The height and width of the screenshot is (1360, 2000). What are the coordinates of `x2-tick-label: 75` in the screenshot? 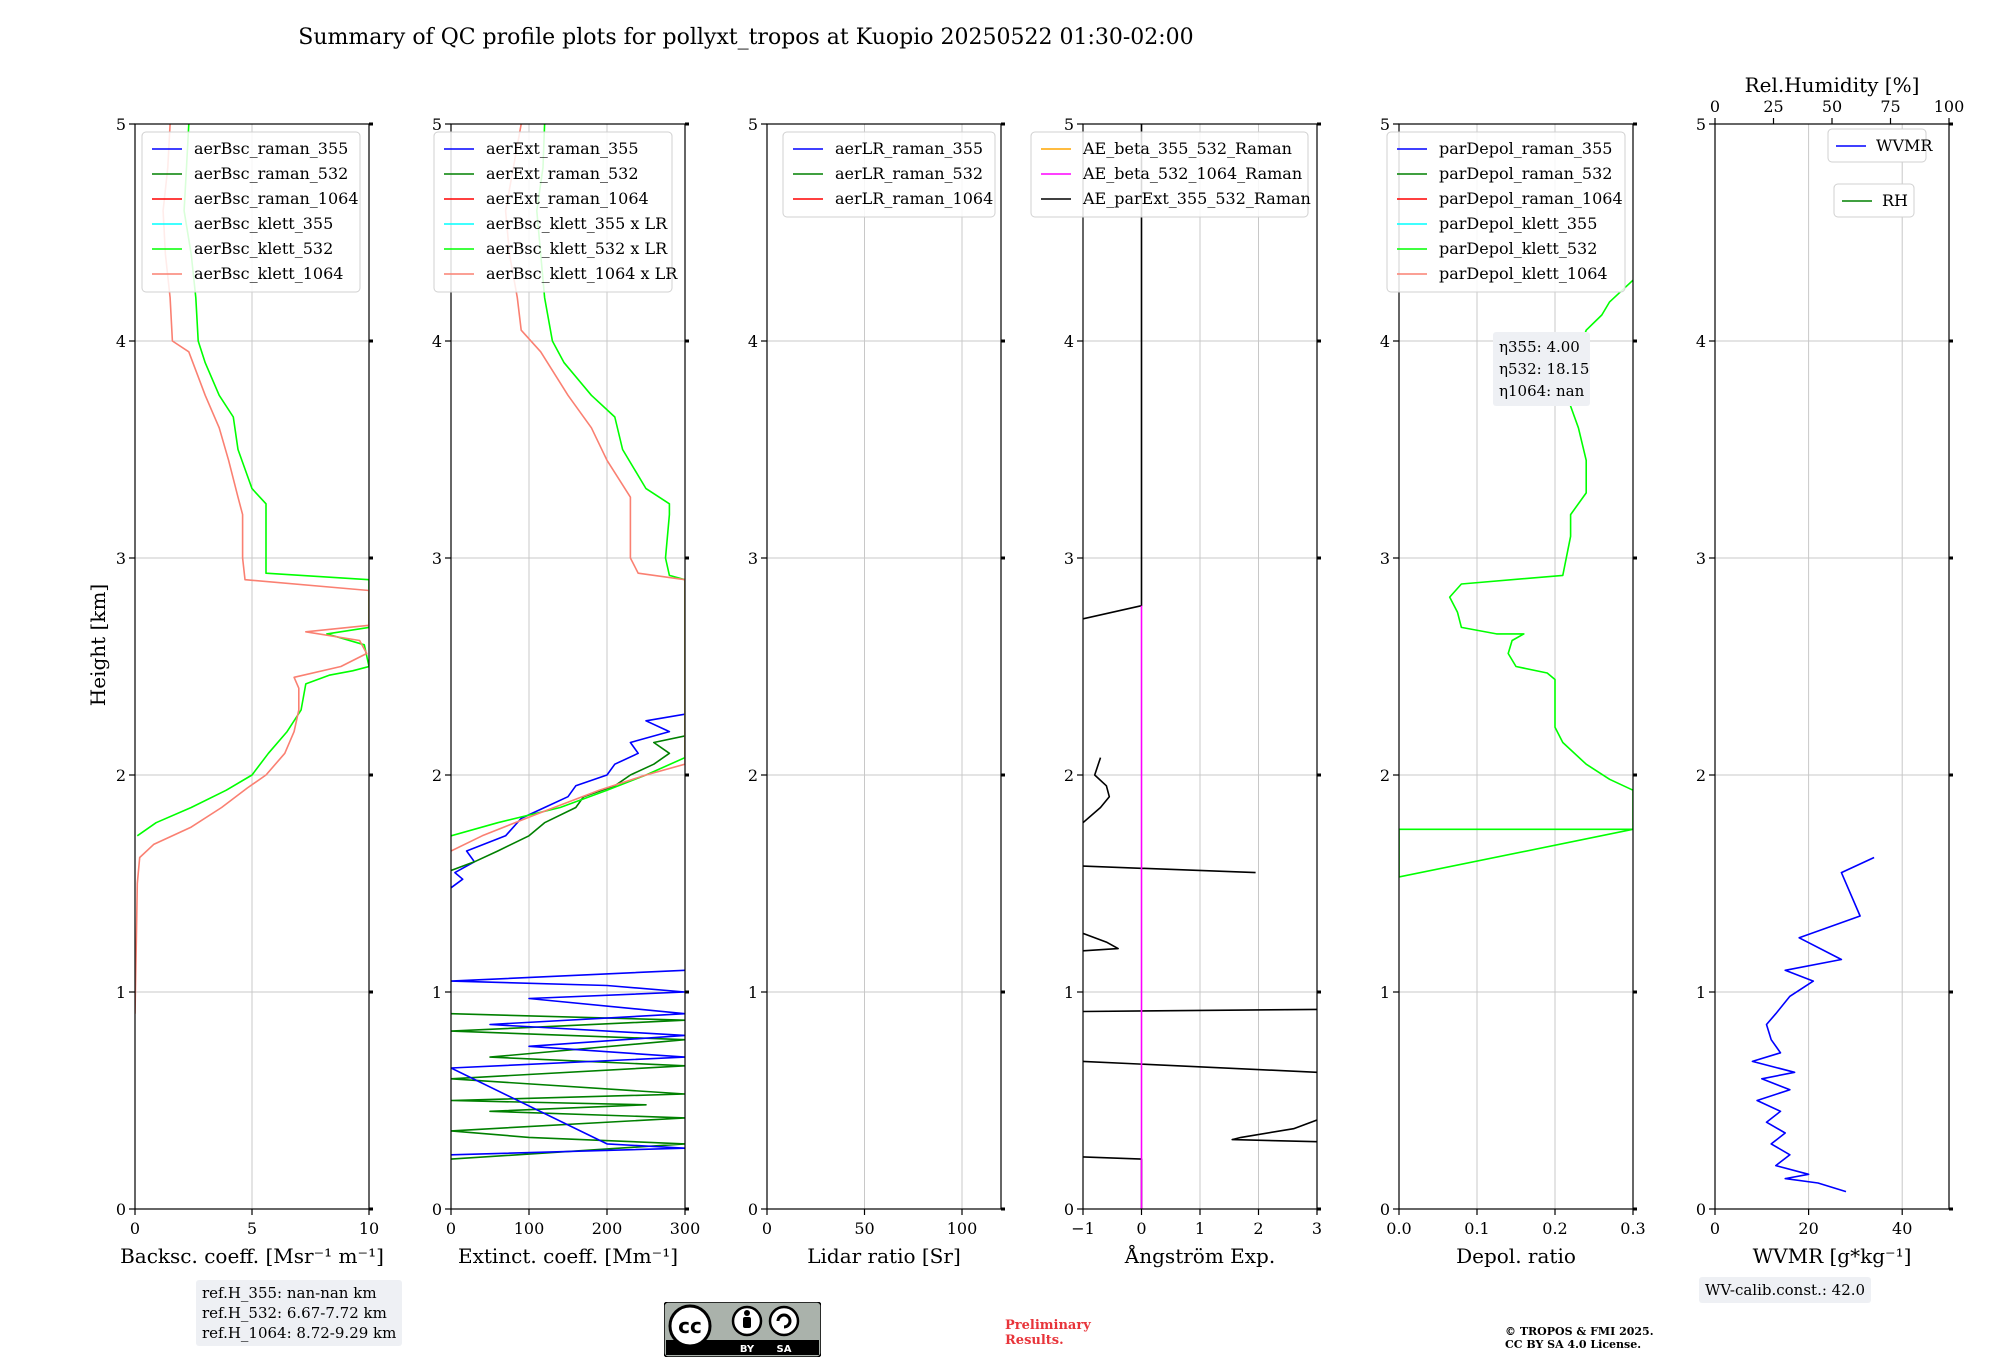 It's located at (1890, 106).